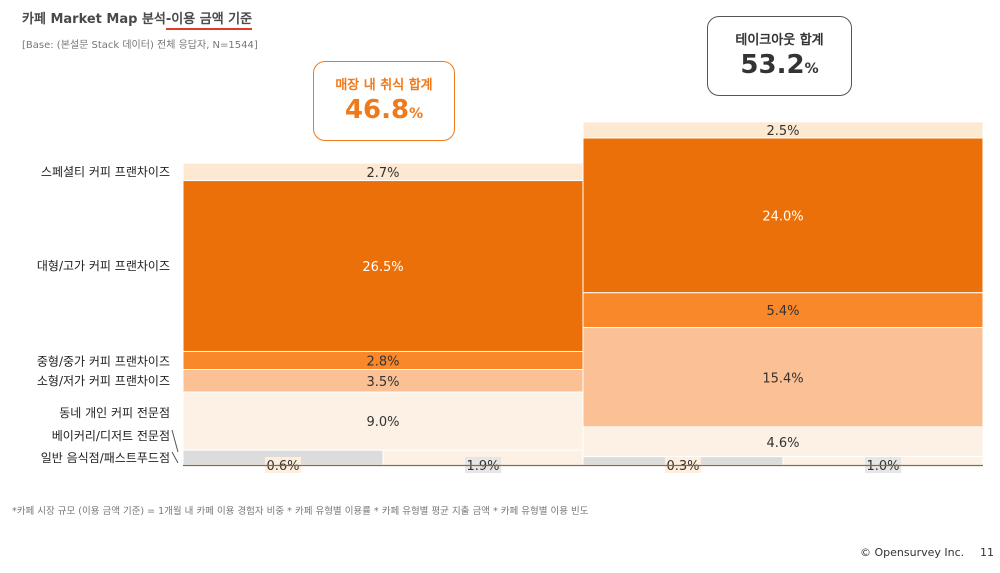 This screenshot has width=1000, height=573. Describe the element at coordinates (175, 446) in the screenshot. I see `category-bracket` at that location.